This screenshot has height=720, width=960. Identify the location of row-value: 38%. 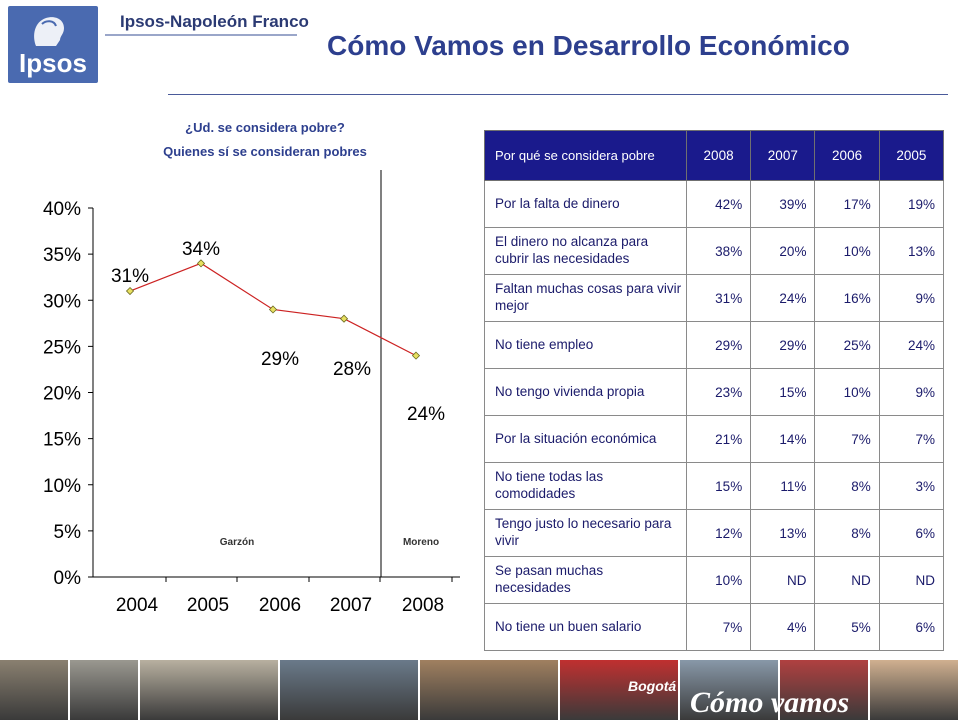
(718, 251).